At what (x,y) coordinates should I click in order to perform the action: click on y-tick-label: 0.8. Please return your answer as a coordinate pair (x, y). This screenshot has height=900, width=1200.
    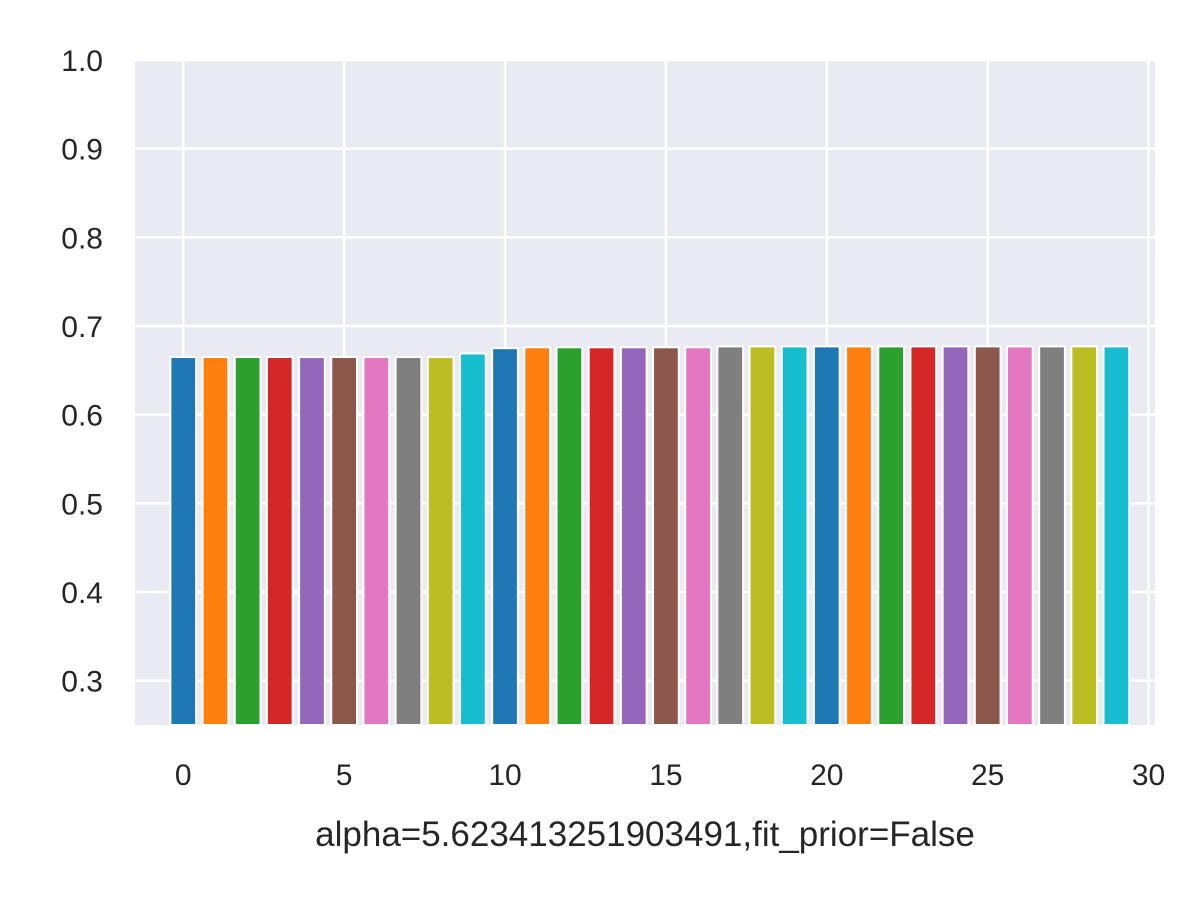
    Looking at the image, I should click on (82, 238).